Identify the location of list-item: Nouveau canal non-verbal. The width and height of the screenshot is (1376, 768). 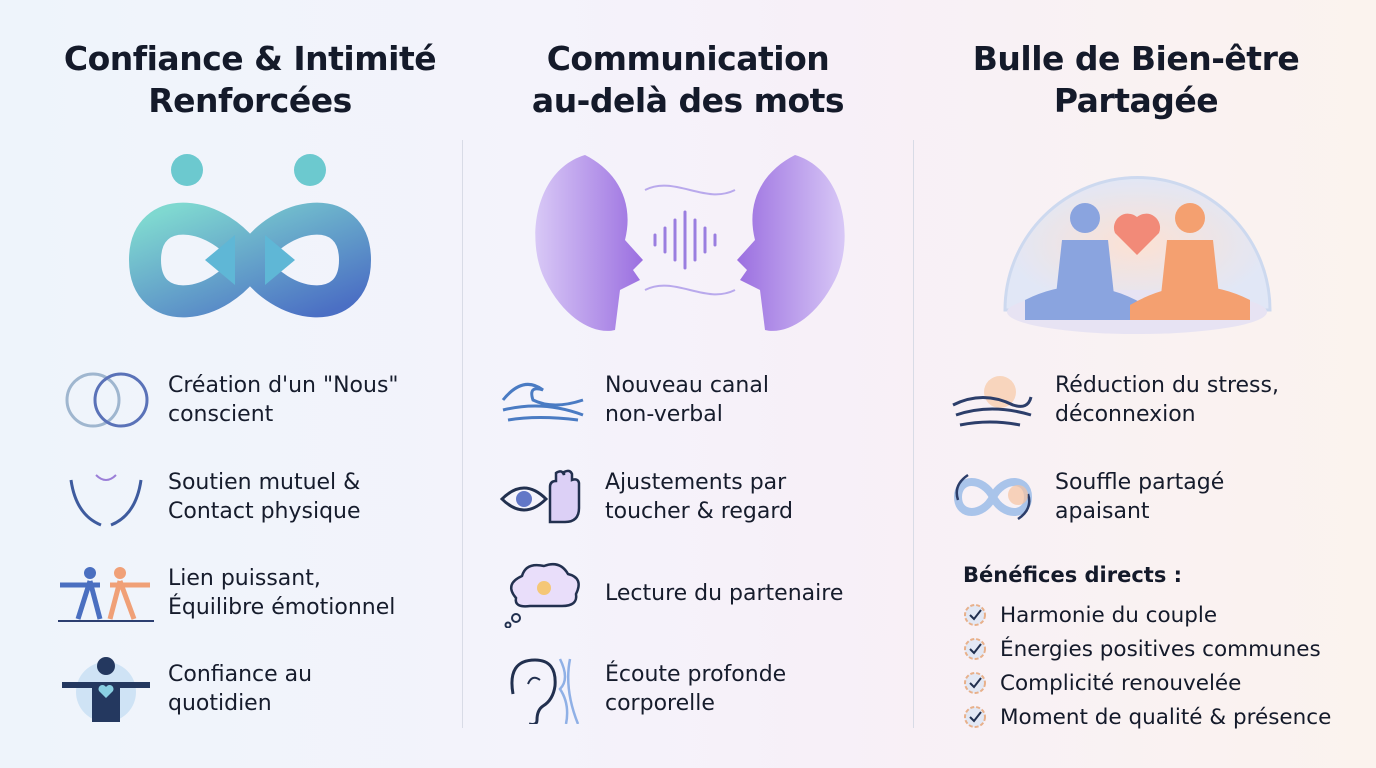
(632, 400).